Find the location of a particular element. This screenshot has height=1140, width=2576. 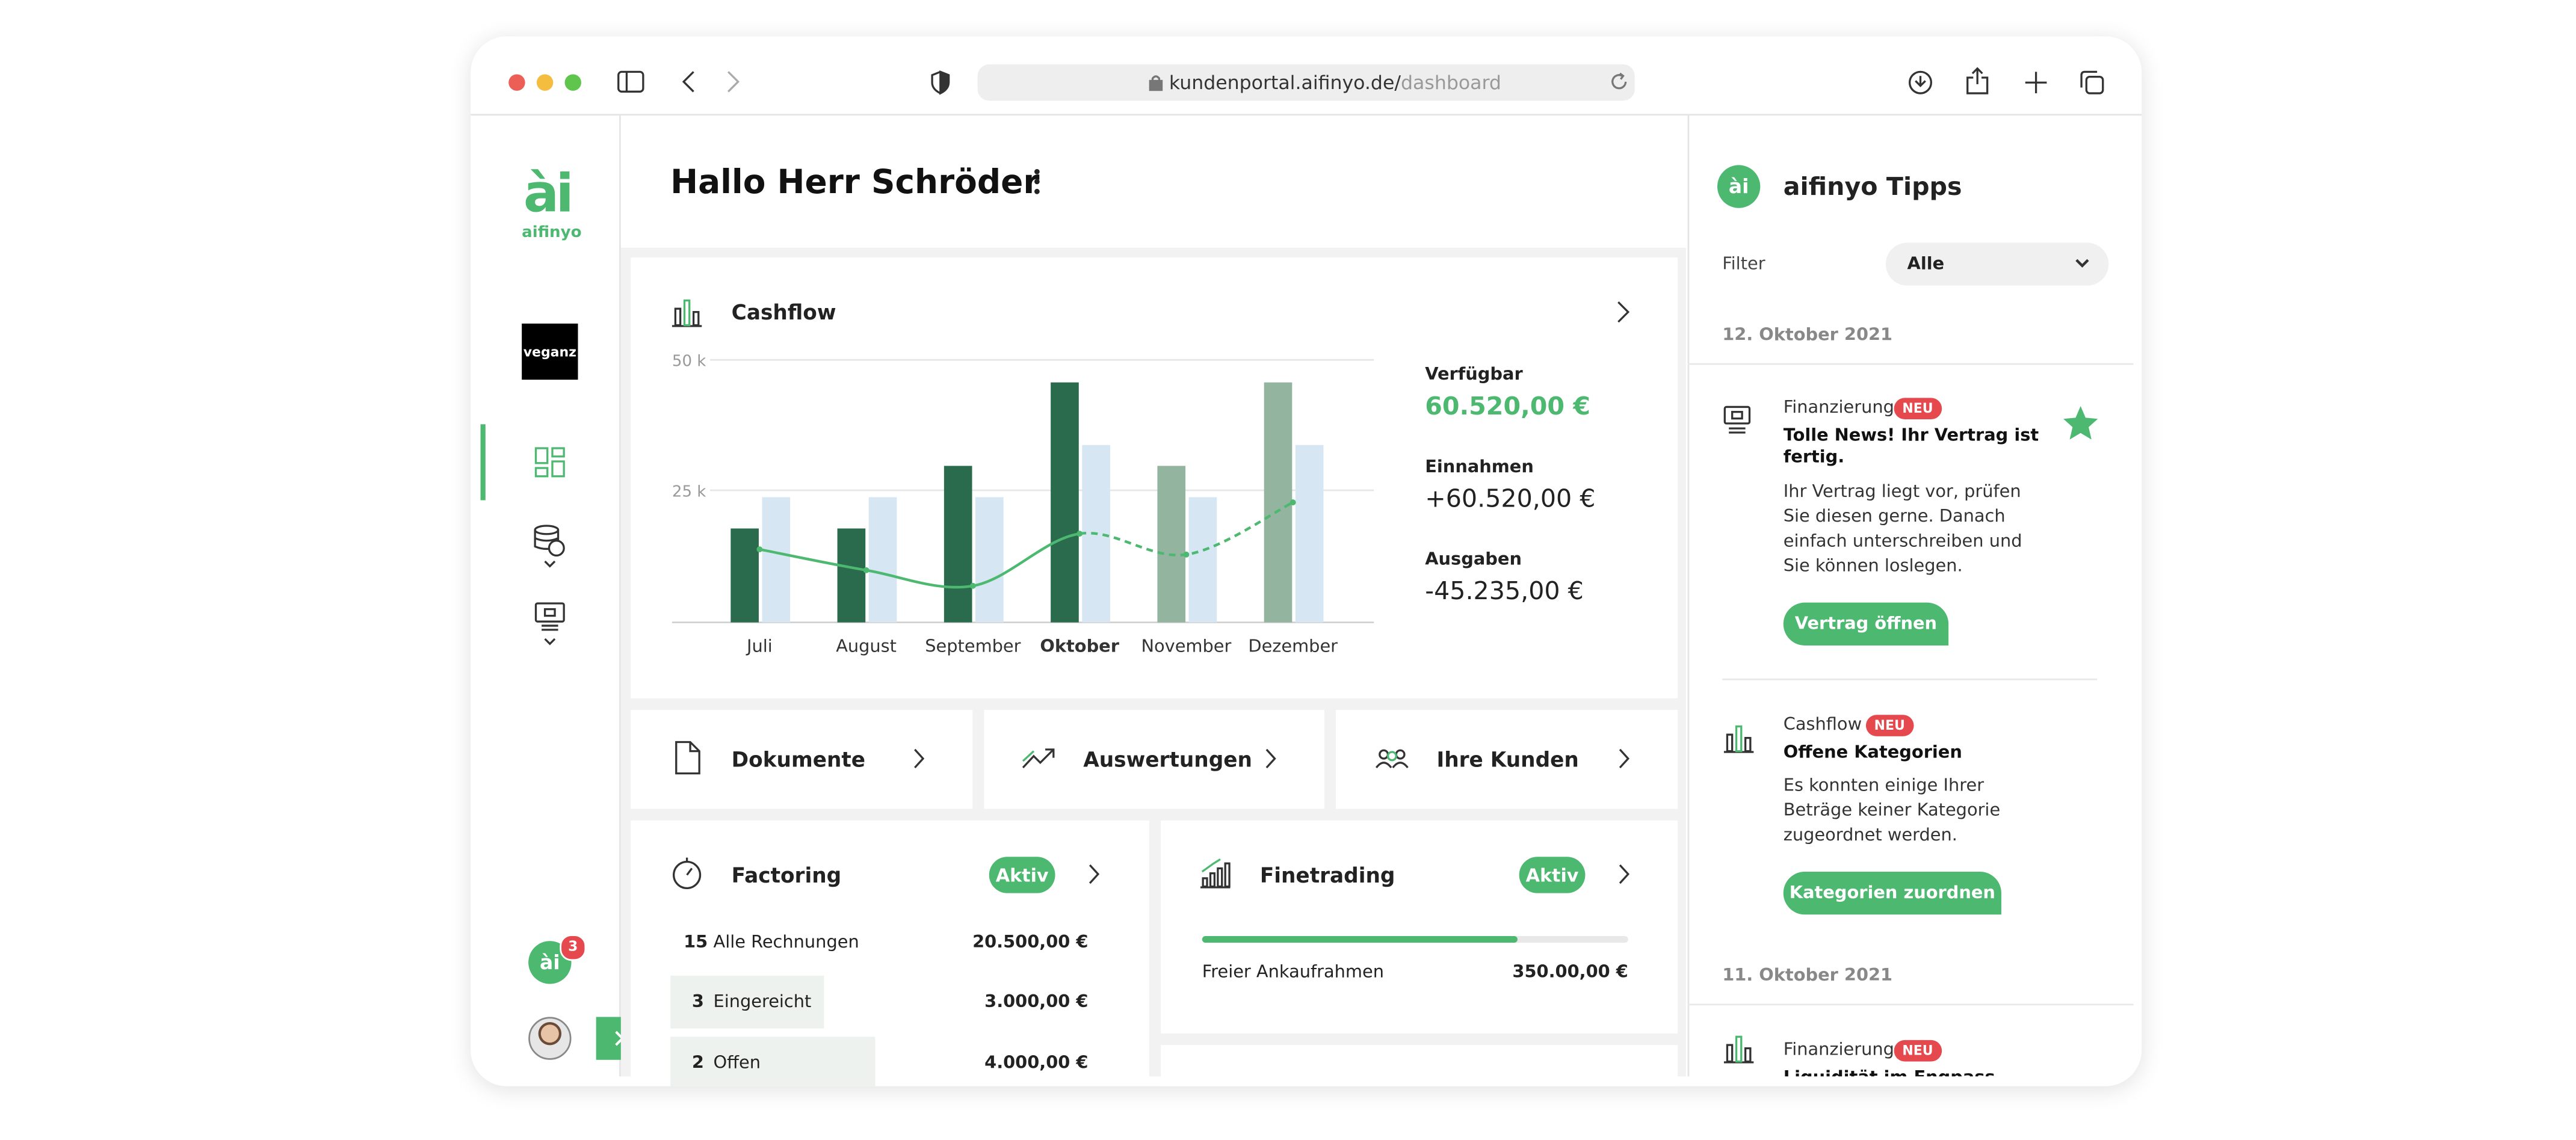

tile-label: Ihre Kunden is located at coordinates (1507, 759).